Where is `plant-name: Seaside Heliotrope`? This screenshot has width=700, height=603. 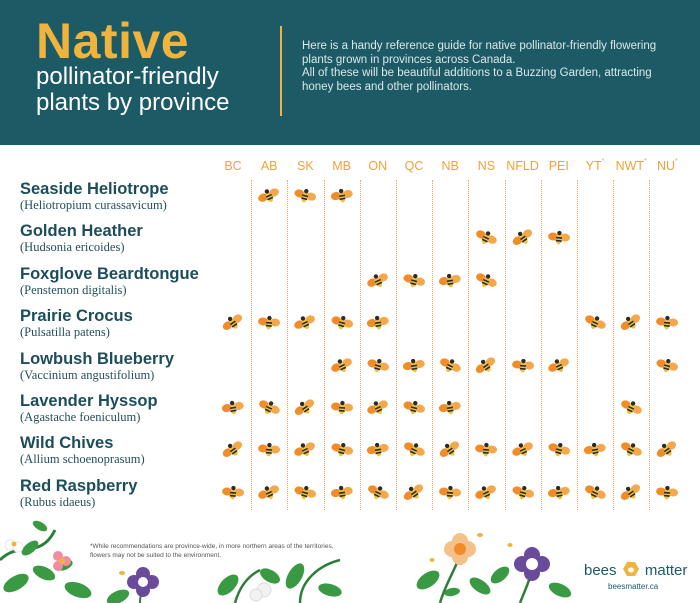
plant-name: Seaside Heliotrope is located at coordinates (94, 189).